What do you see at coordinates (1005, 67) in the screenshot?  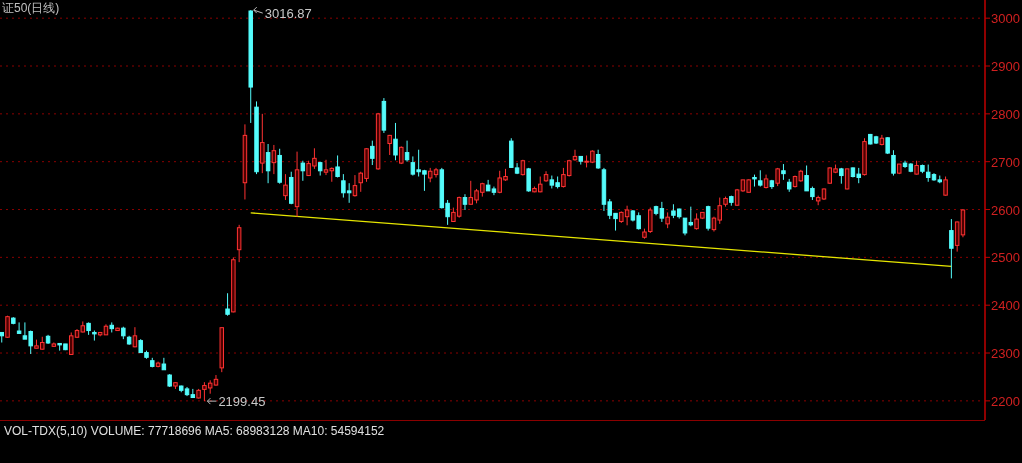 I see `y-tick-label: 2900` at bounding box center [1005, 67].